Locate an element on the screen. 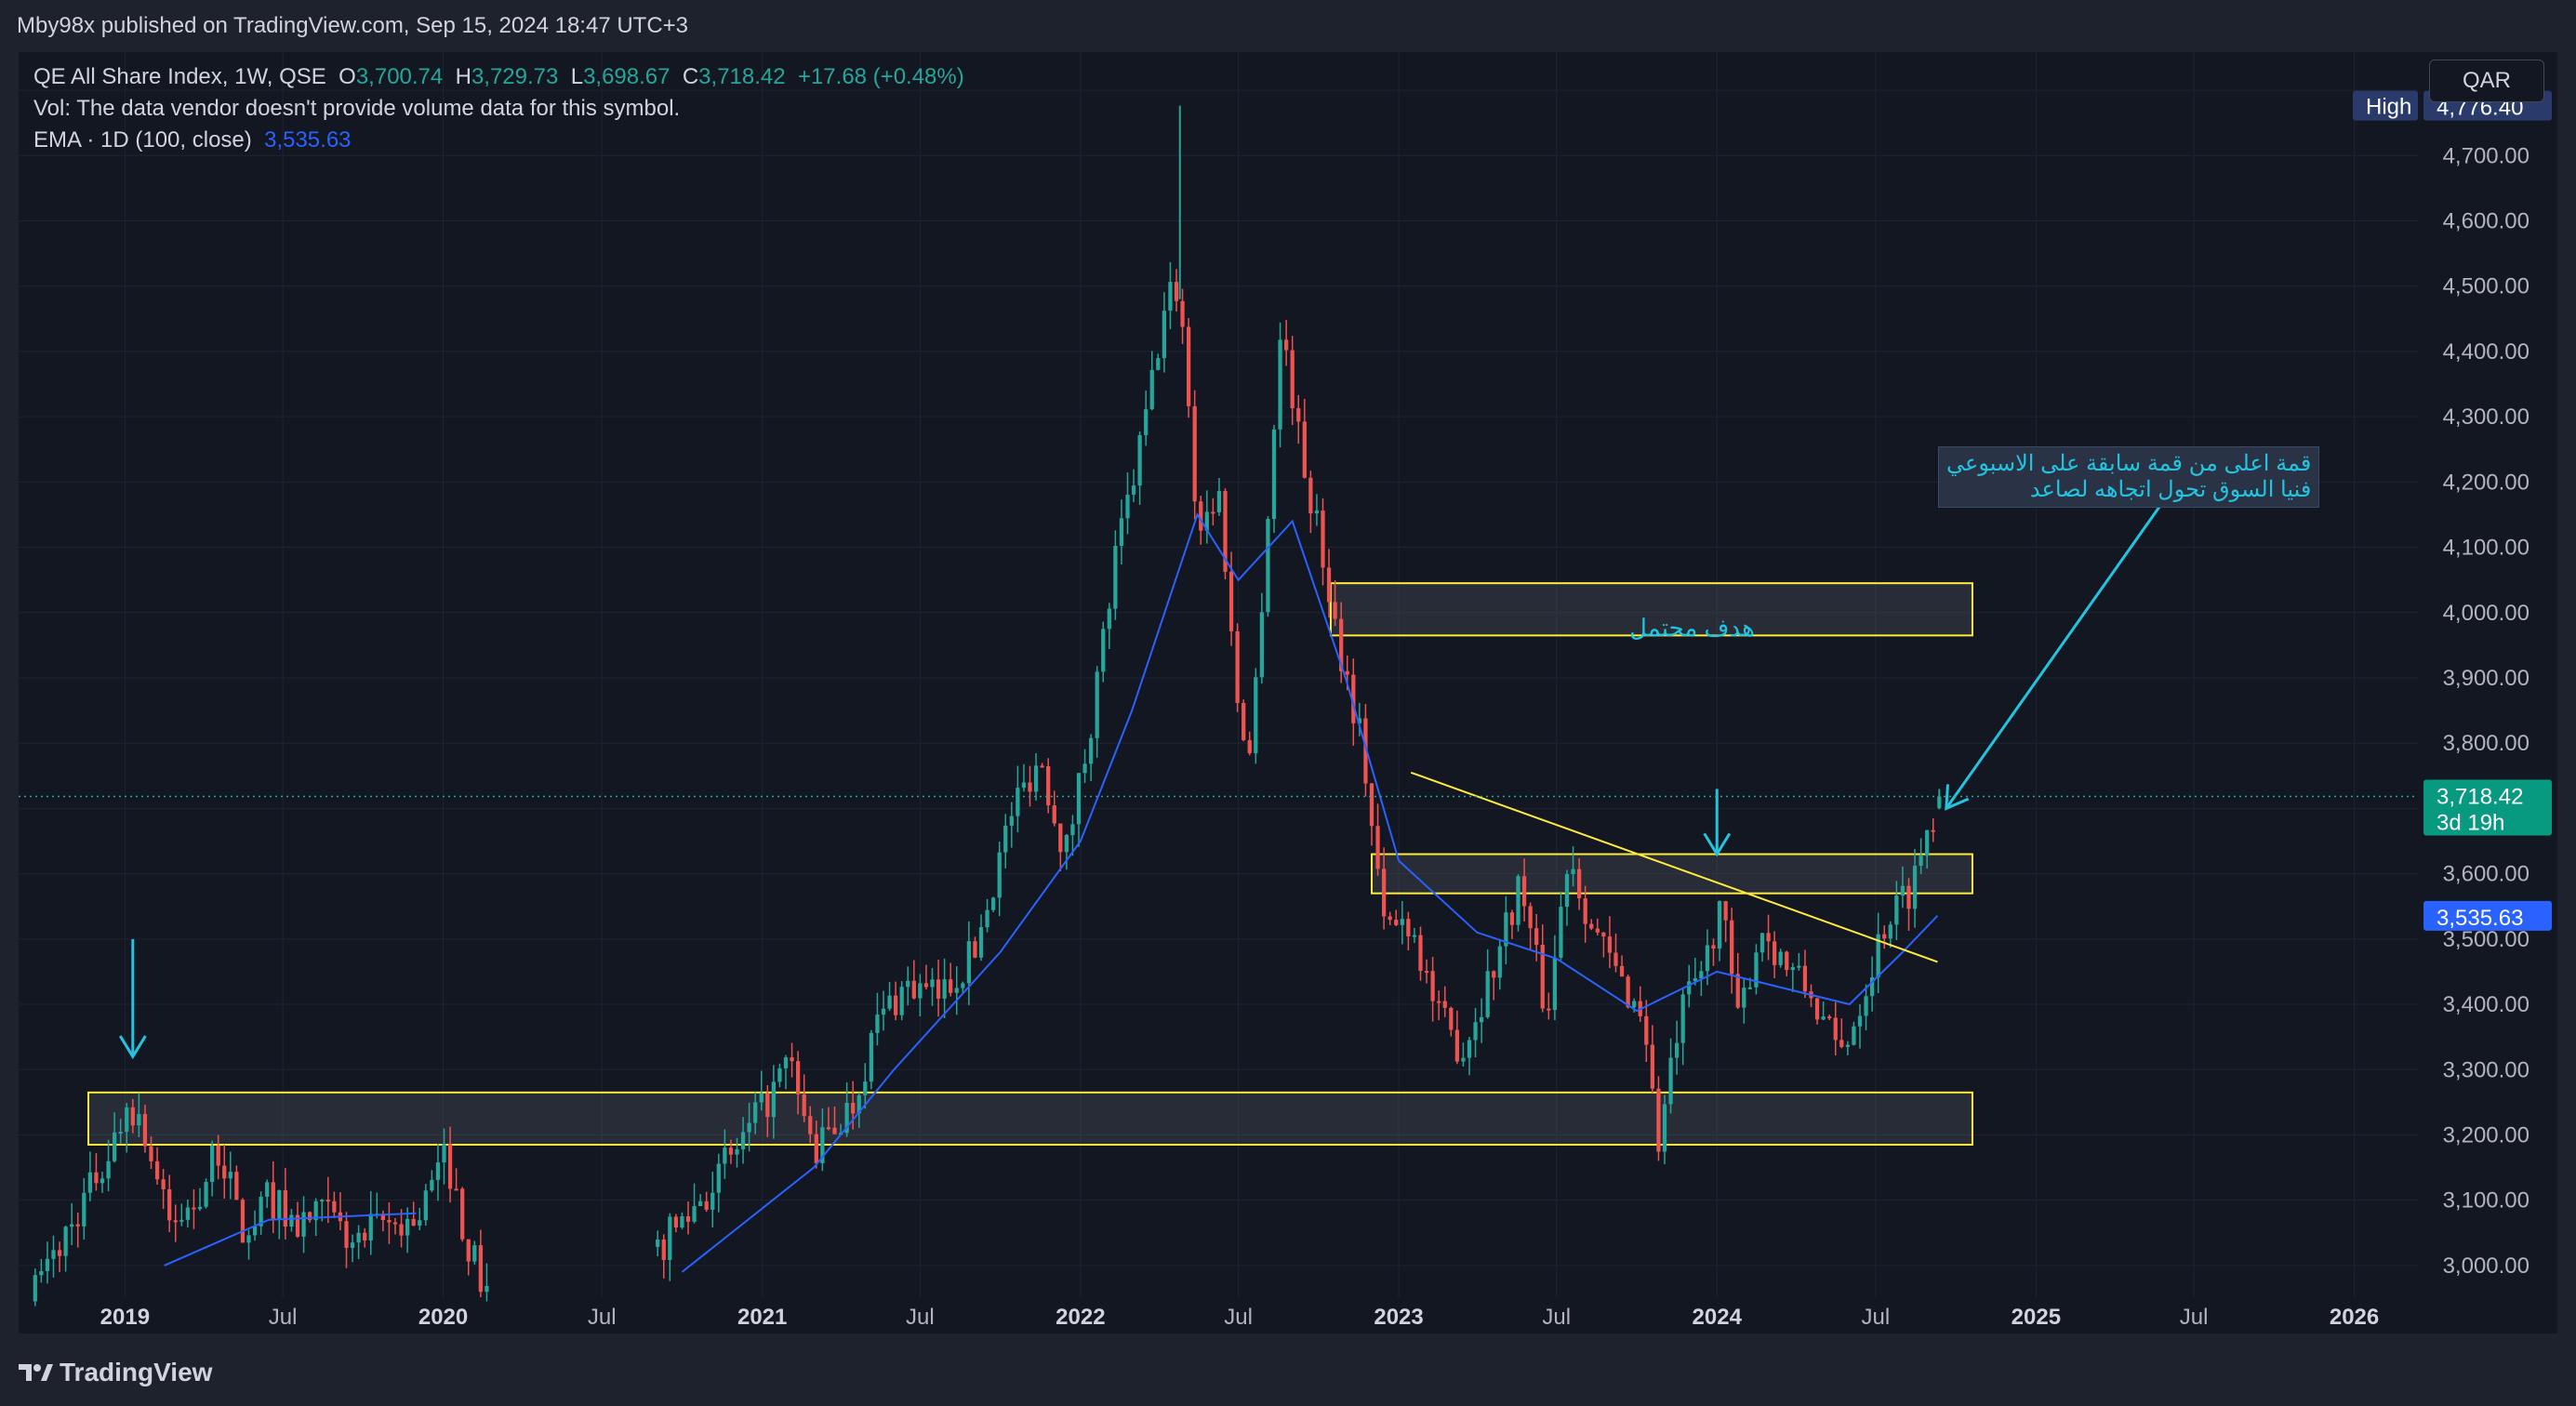  y-tick-label: 4,300.00 is located at coordinates (2486, 417).